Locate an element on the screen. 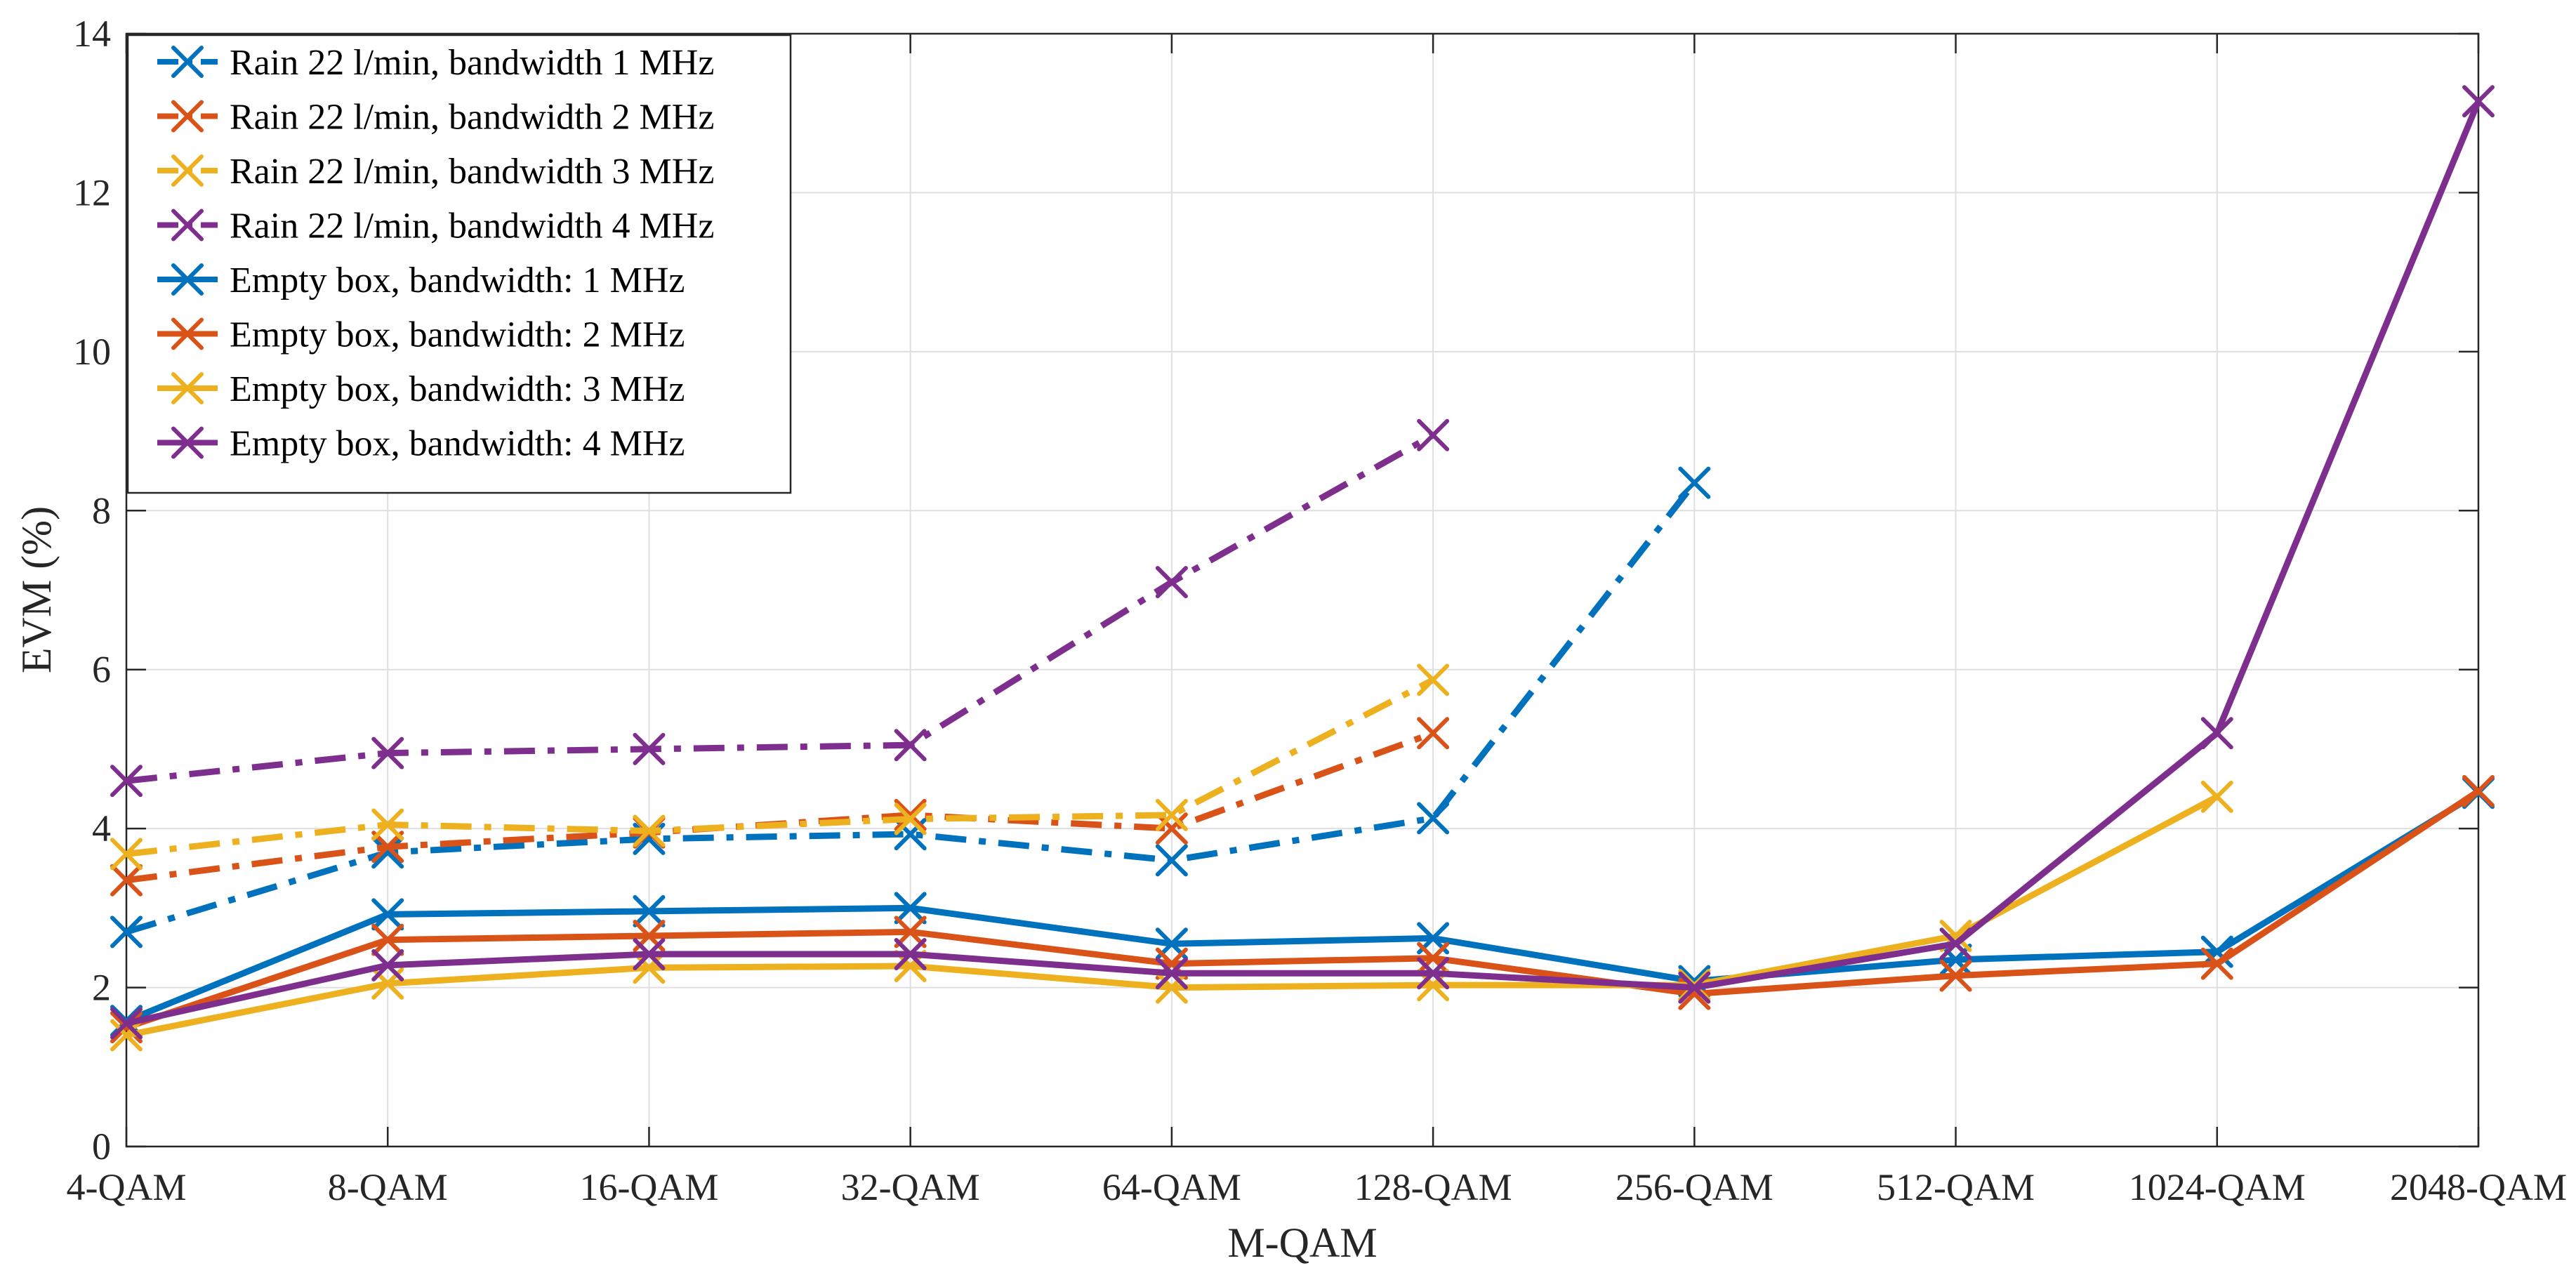 Image resolution: width=2576 pixels, height=1282 pixels. y-tick-label: 4 is located at coordinates (101, 828).